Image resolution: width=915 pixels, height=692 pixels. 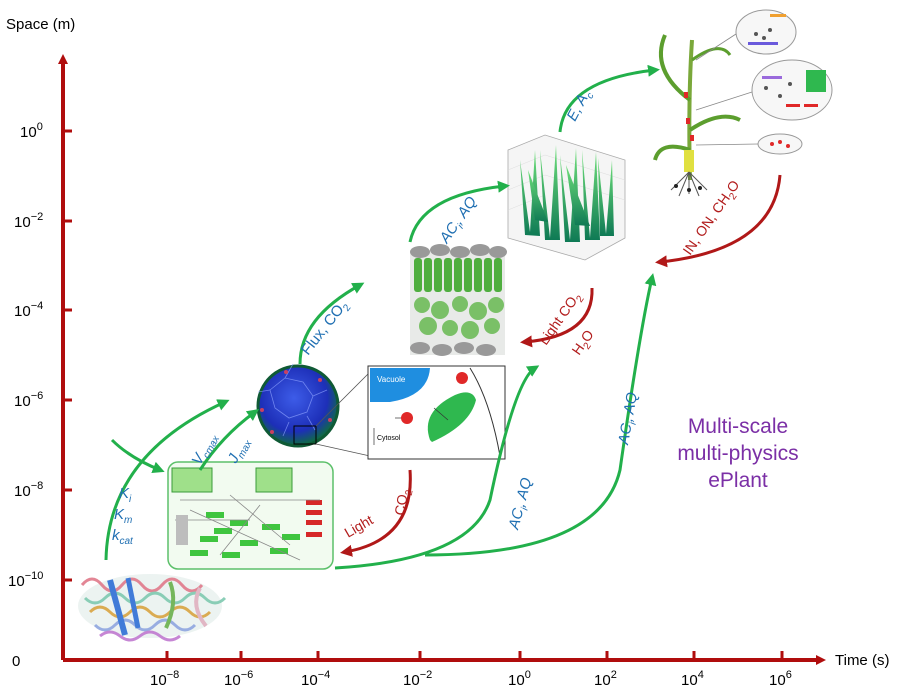 What do you see at coordinates (326, 329) in the screenshot?
I see `label-flux-co2: Flux, CO2` at bounding box center [326, 329].